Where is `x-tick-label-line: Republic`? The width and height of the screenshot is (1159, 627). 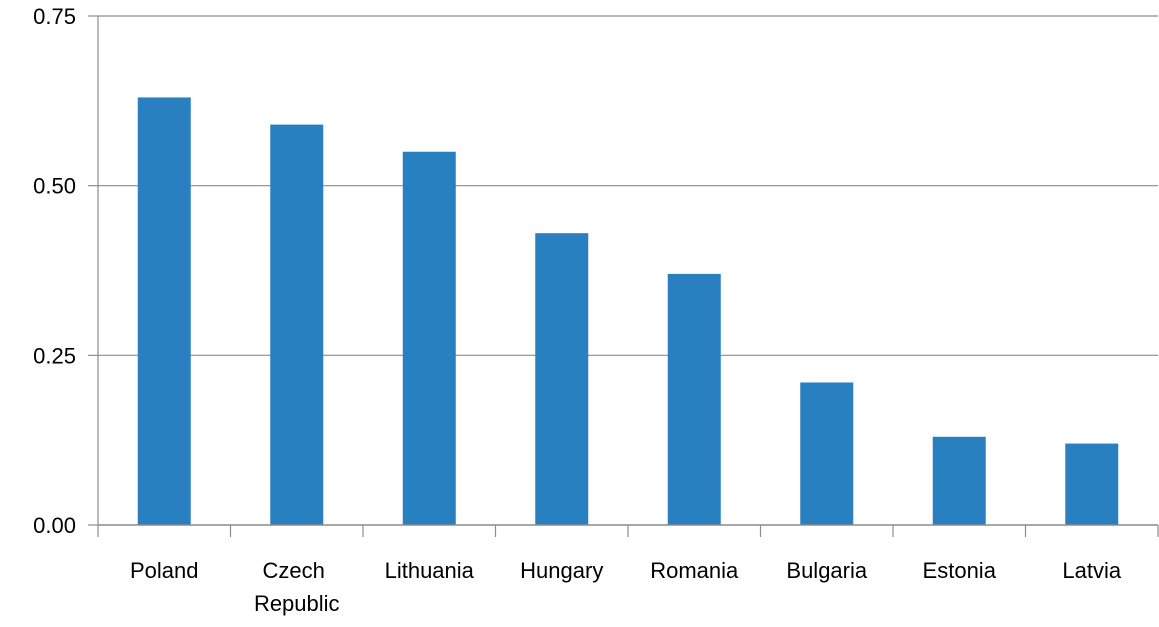 x-tick-label-line: Republic is located at coordinates (297, 603).